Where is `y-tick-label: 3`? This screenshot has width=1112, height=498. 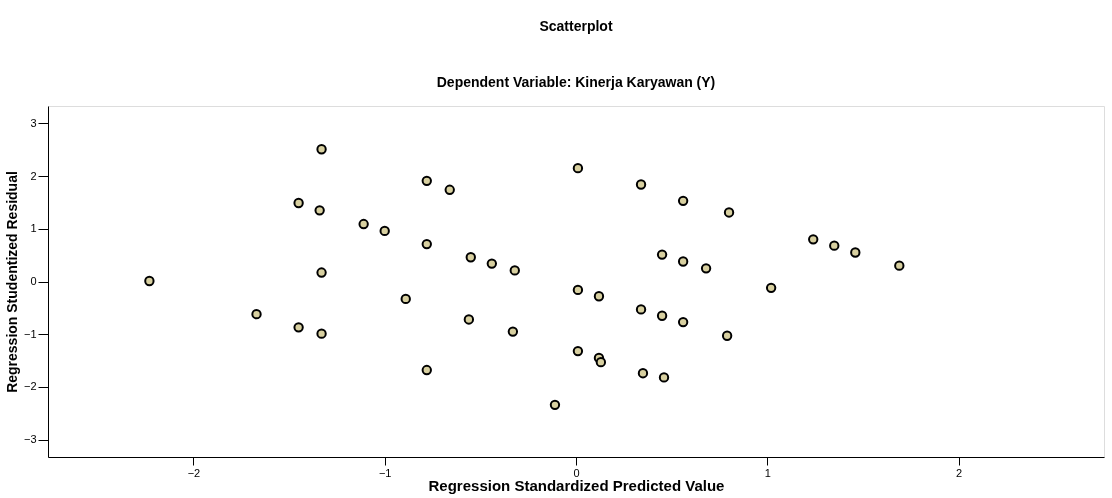
y-tick-label: 3 is located at coordinates (33, 122).